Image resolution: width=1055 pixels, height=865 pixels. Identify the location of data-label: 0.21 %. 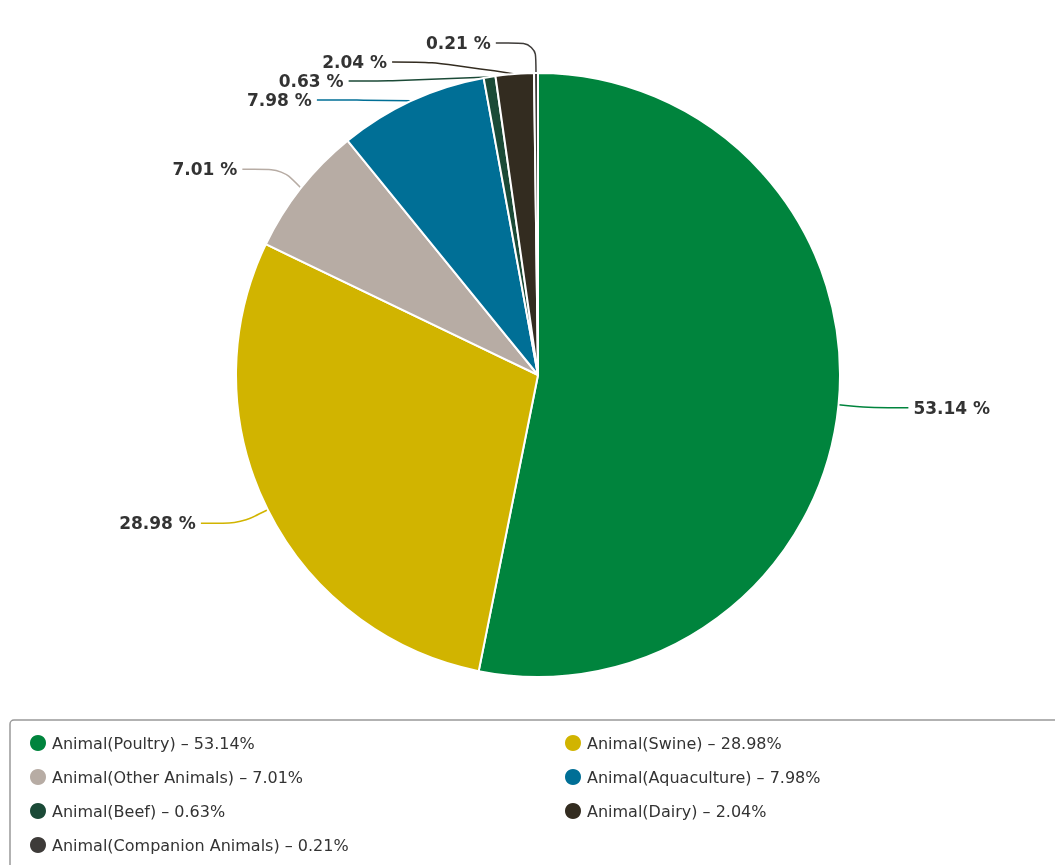
(458, 43).